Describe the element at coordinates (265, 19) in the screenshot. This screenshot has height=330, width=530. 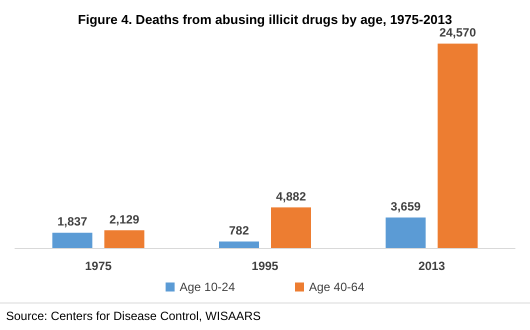
I see `chart-title: Figure 4. Deaths from abusing illicit drugs by age, 1975-2013` at that location.